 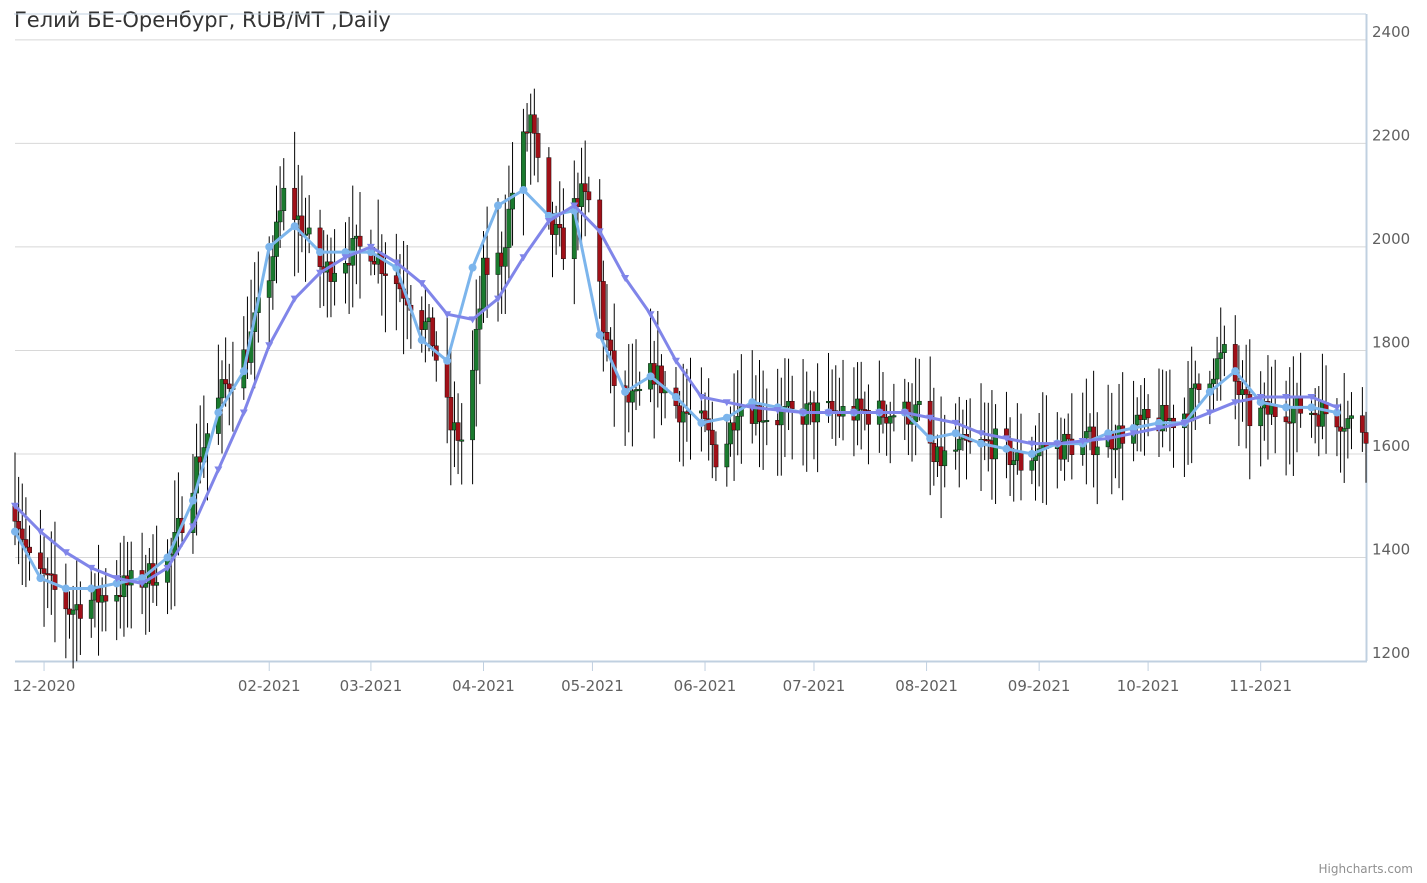 I want to click on x-tick-label: 05-2021, so click(x=592, y=686).